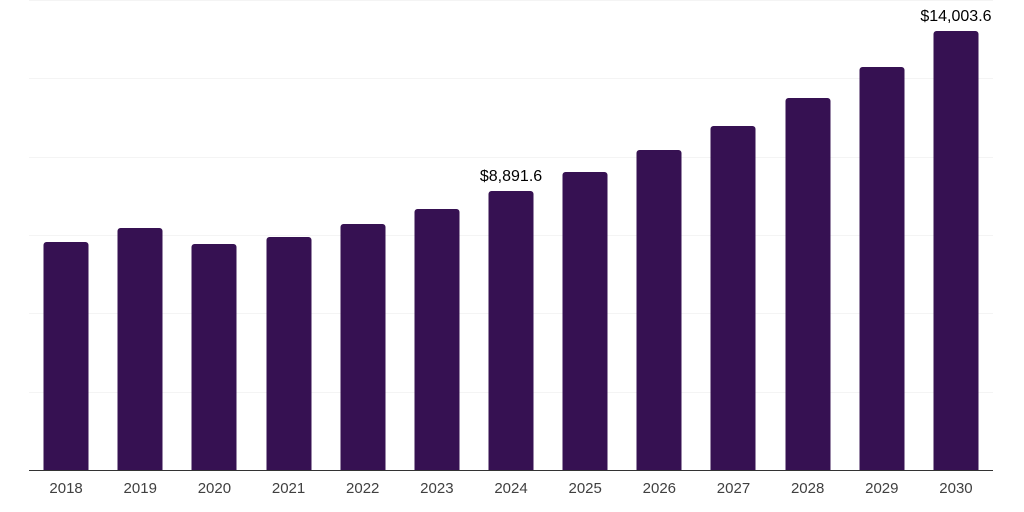 Image resolution: width=1024 pixels, height=512 pixels. I want to click on x-tick-label-2019: 2019, so click(140, 488).